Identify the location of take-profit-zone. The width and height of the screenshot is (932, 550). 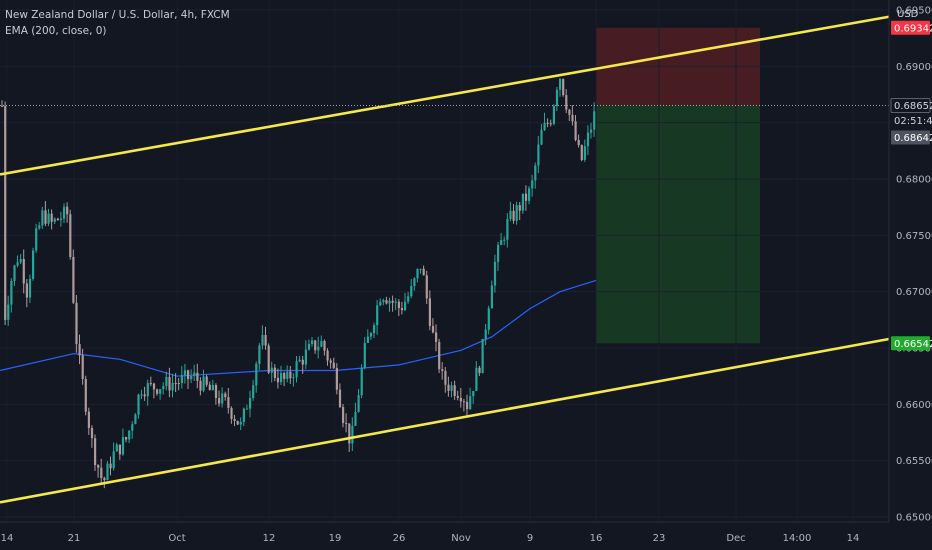
(678, 224).